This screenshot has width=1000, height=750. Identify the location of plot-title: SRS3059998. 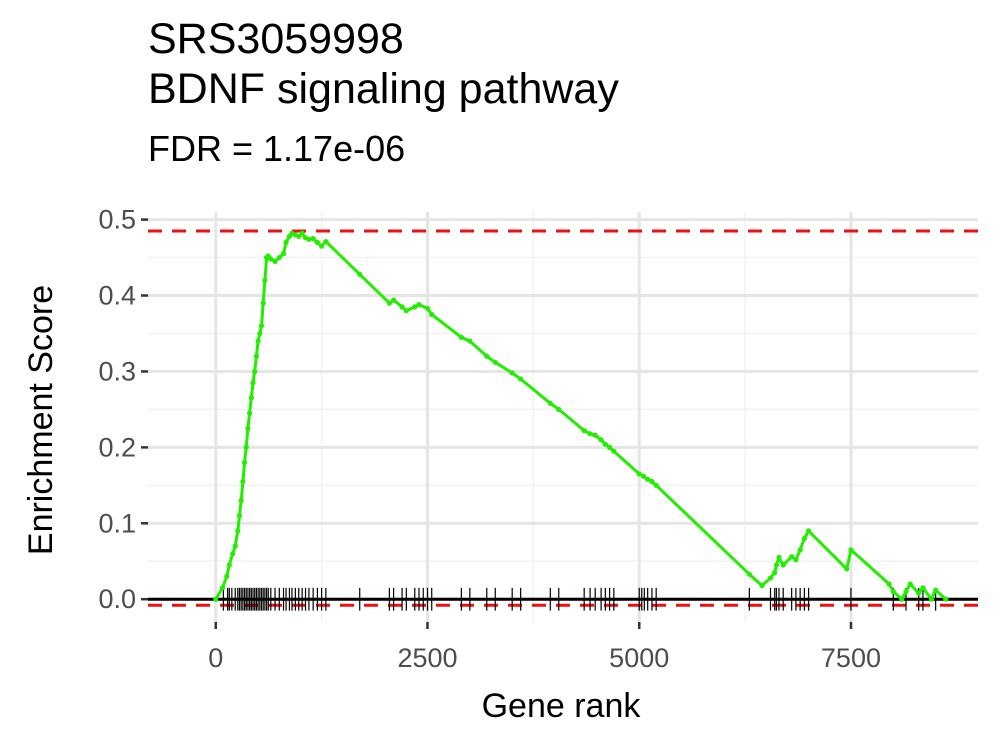
(276, 39).